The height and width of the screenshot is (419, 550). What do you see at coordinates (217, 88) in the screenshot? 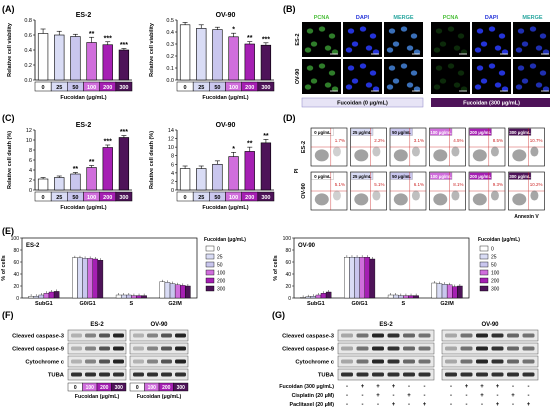
I see `x-tick-label: 50` at bounding box center [217, 88].